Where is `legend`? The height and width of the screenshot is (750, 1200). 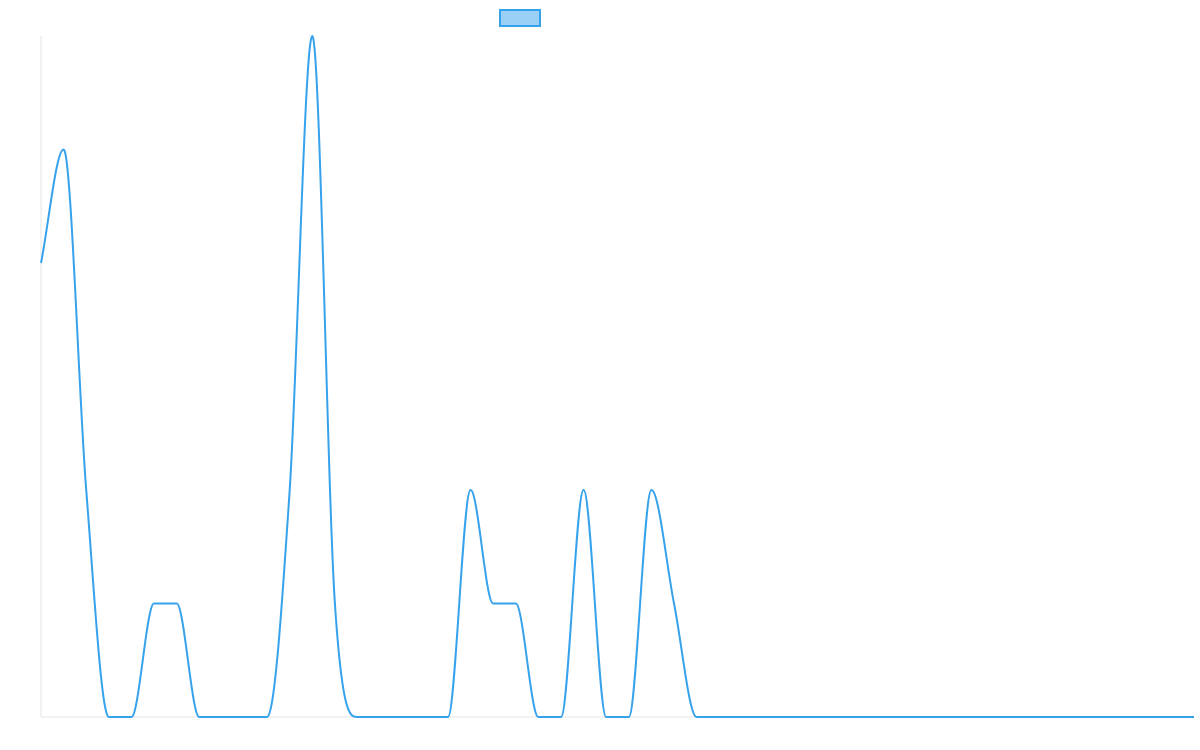 legend is located at coordinates (520, 18).